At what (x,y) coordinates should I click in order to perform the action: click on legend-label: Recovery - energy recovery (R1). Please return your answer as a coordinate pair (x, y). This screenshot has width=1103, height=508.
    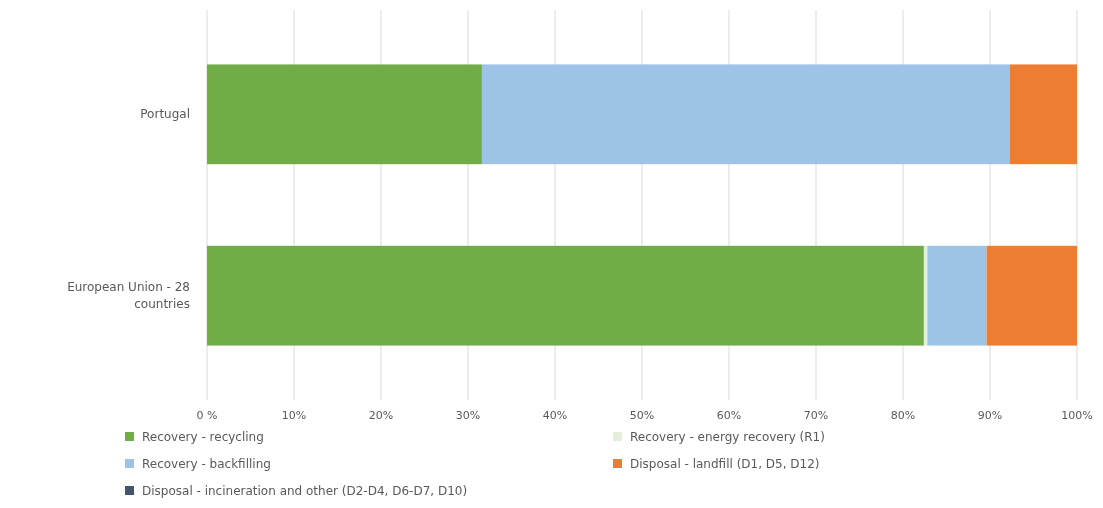
    Looking at the image, I should click on (727, 437).